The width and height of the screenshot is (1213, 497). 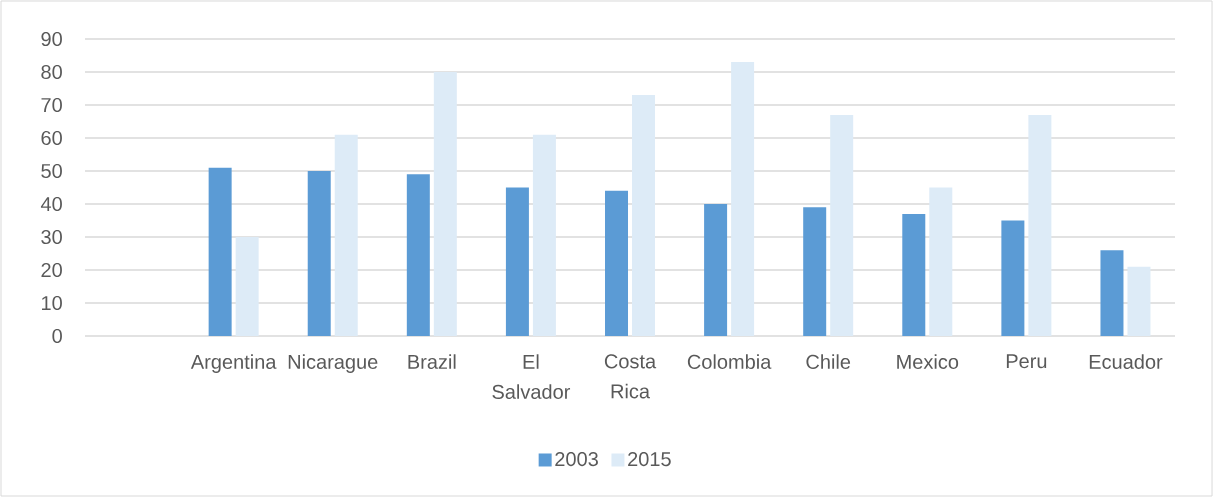 What do you see at coordinates (51, 105) in the screenshot?
I see `y-tick-label: 70` at bounding box center [51, 105].